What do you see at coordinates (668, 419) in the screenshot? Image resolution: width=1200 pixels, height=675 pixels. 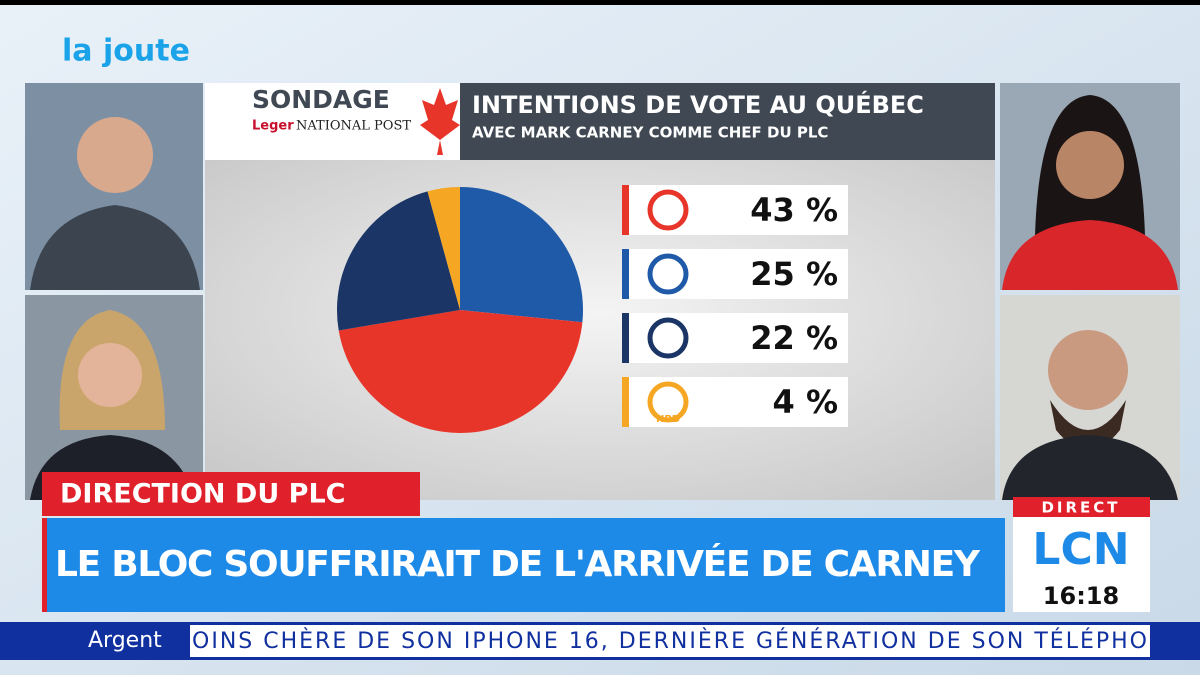 I see `party-label: NPD` at bounding box center [668, 419].